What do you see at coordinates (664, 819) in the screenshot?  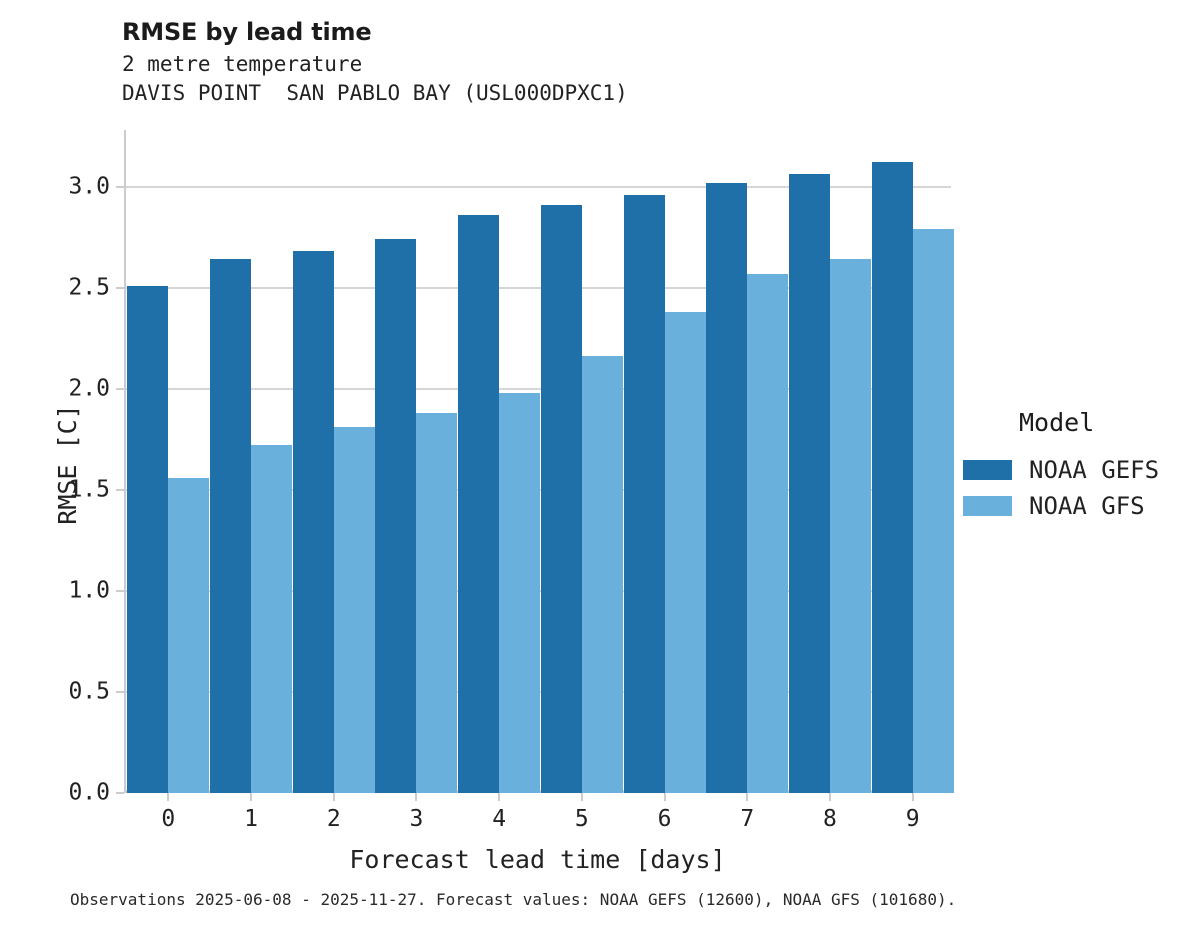 I see `x-tick-label: 6` at bounding box center [664, 819].